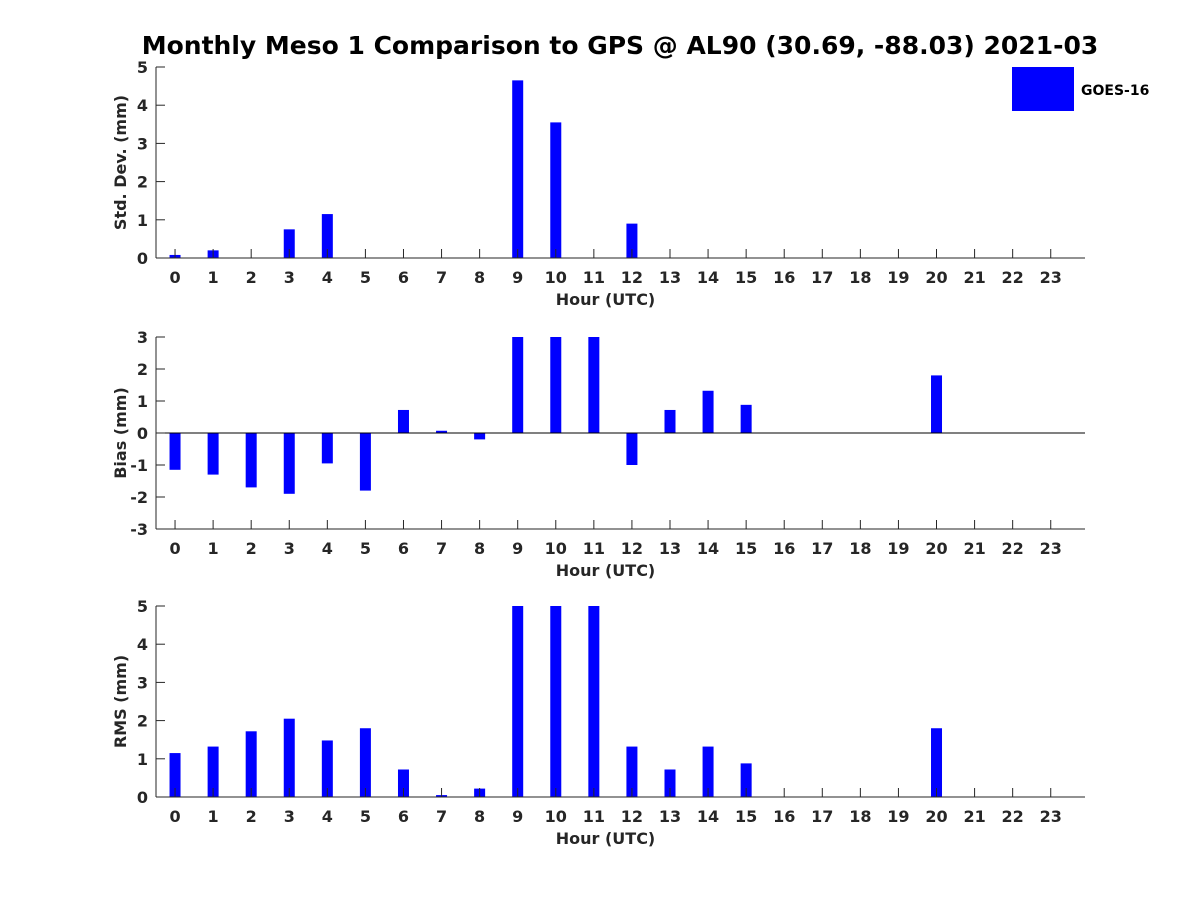 Image resolution: width=1200 pixels, height=900 pixels. What do you see at coordinates (120, 433) in the screenshot?
I see `y-axis-label: Bias (mm)` at bounding box center [120, 433].